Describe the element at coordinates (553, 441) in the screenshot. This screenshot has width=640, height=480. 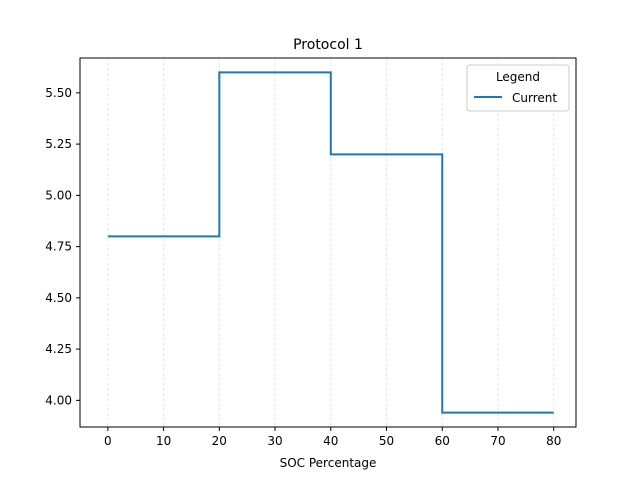
I see `x-tick-label: 80` at that location.